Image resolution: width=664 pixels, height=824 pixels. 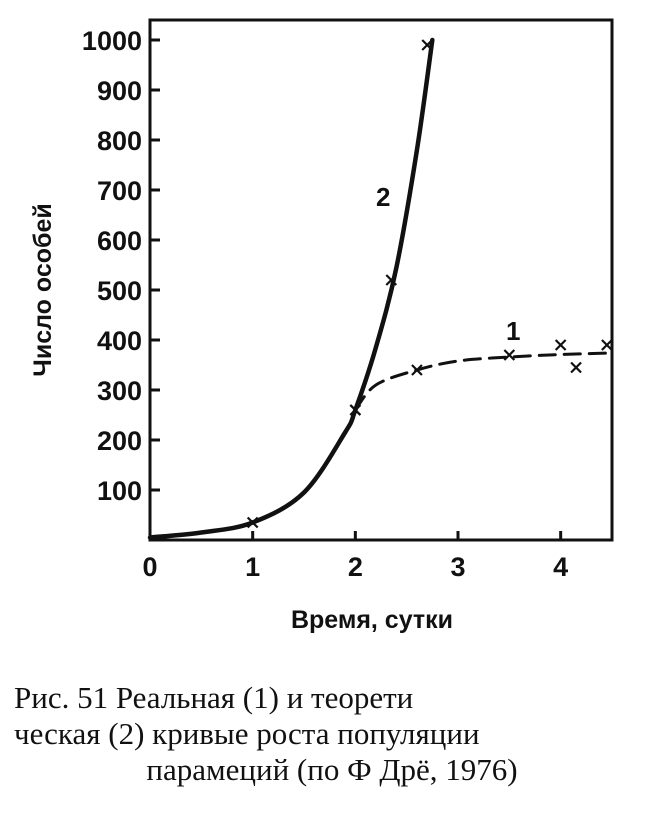 What do you see at coordinates (119, 441) in the screenshot?
I see `y-tick-label-1: 200` at bounding box center [119, 441].